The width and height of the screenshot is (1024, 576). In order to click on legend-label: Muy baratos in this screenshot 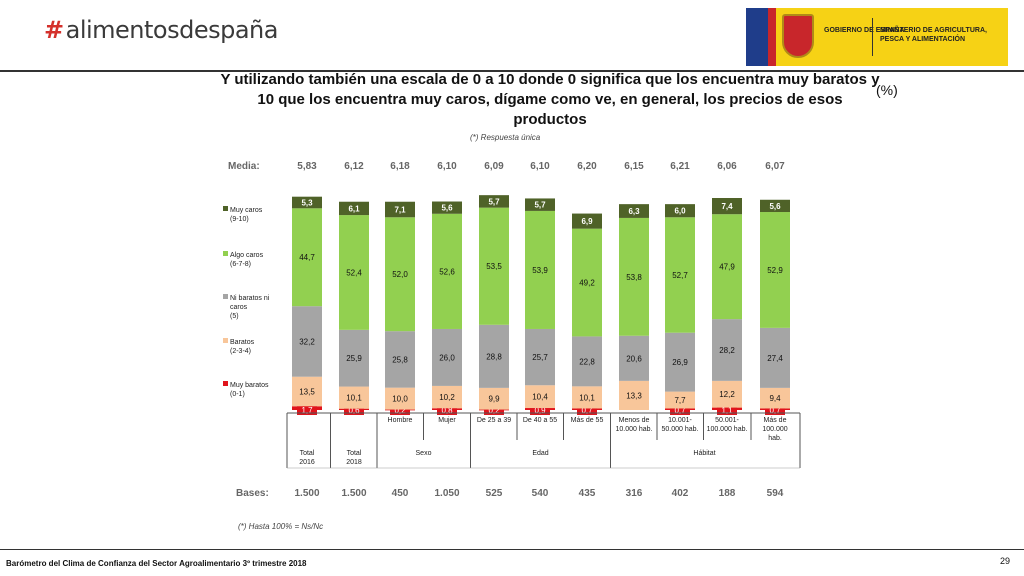, I will do `click(249, 385)`.